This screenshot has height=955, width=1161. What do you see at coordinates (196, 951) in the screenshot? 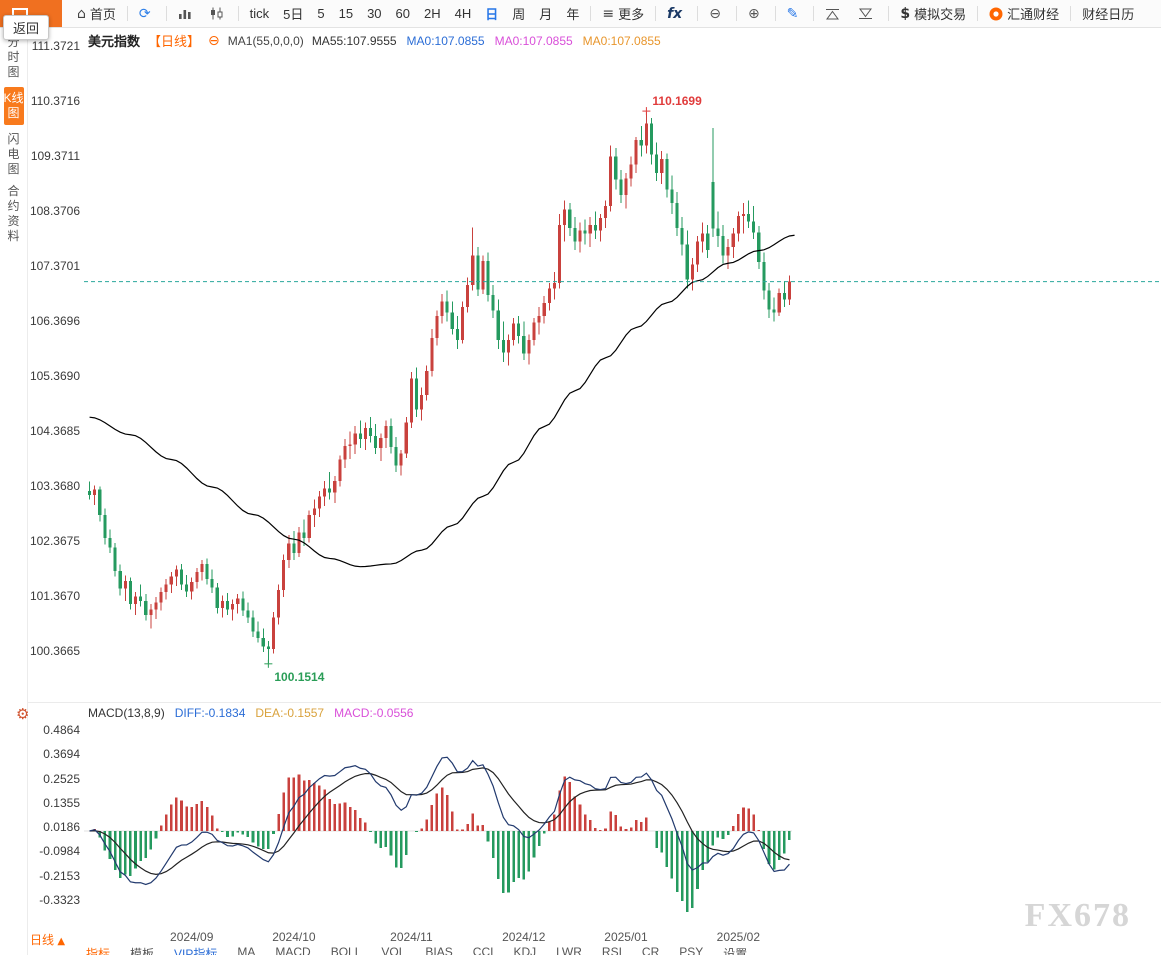
I see `indicator-tab: VIP指标` at bounding box center [196, 951].